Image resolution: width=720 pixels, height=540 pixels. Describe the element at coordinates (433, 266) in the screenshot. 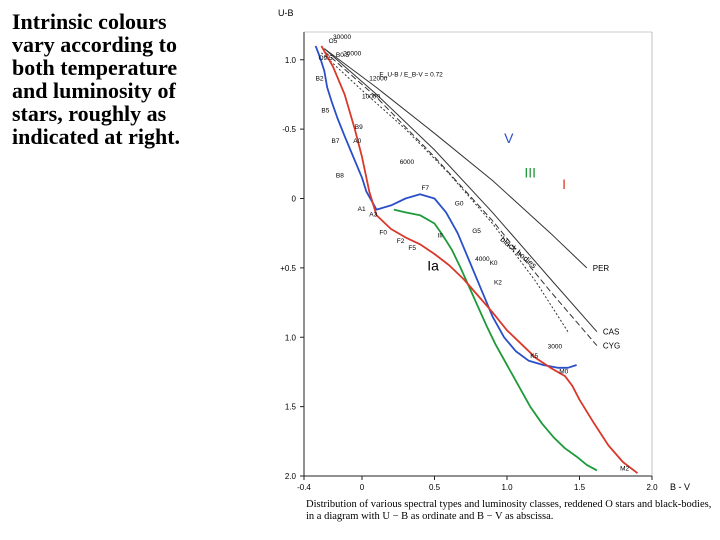

I see `point-label: Ia` at that location.